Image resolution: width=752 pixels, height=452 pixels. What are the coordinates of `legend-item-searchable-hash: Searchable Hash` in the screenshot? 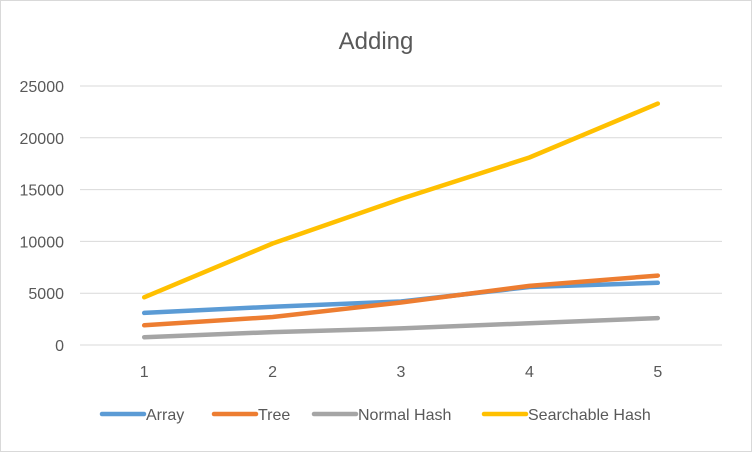 It's located at (566, 415).